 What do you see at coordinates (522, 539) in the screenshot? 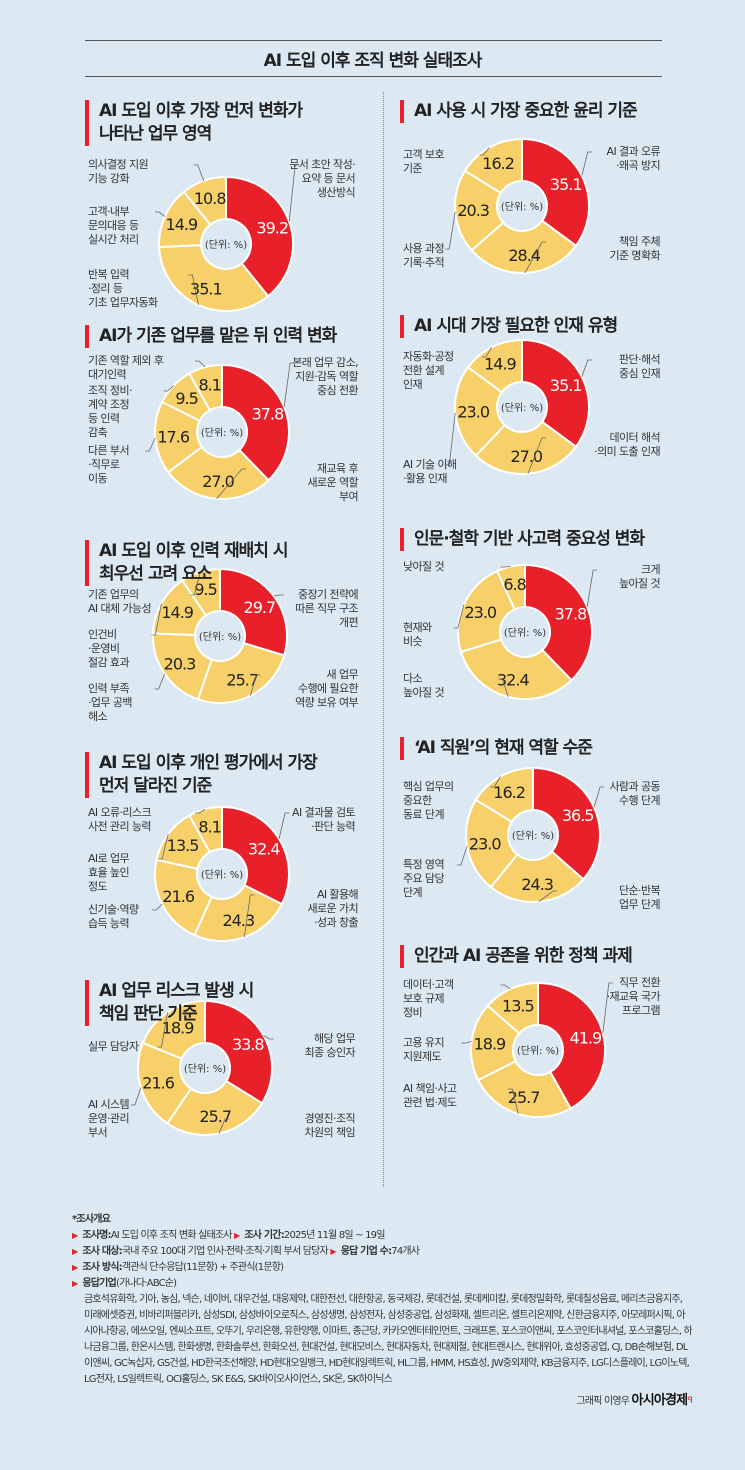
I see `chart-title: 인문·철학 기반 사고력 중요성 변화` at bounding box center [522, 539].